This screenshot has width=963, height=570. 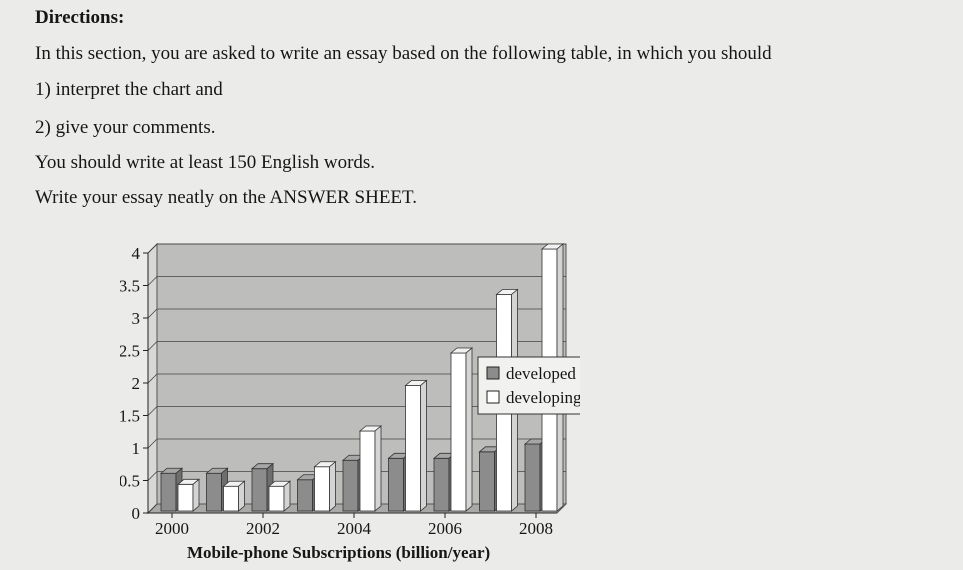 I want to click on x-tick-label: 2002, so click(x=263, y=527).